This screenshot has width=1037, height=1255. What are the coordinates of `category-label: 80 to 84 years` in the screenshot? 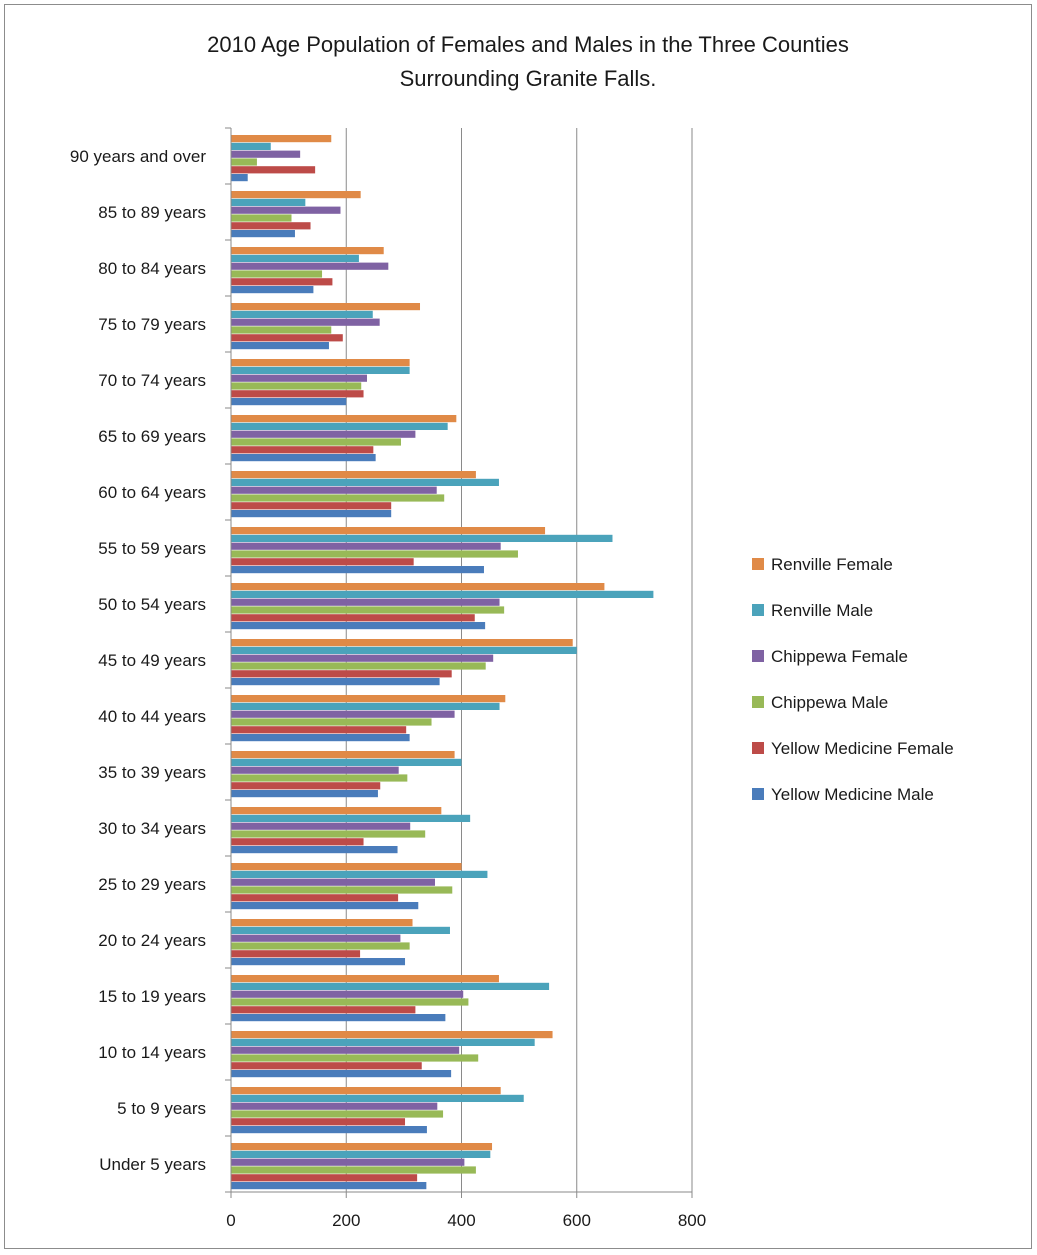 It's located at (152, 268).